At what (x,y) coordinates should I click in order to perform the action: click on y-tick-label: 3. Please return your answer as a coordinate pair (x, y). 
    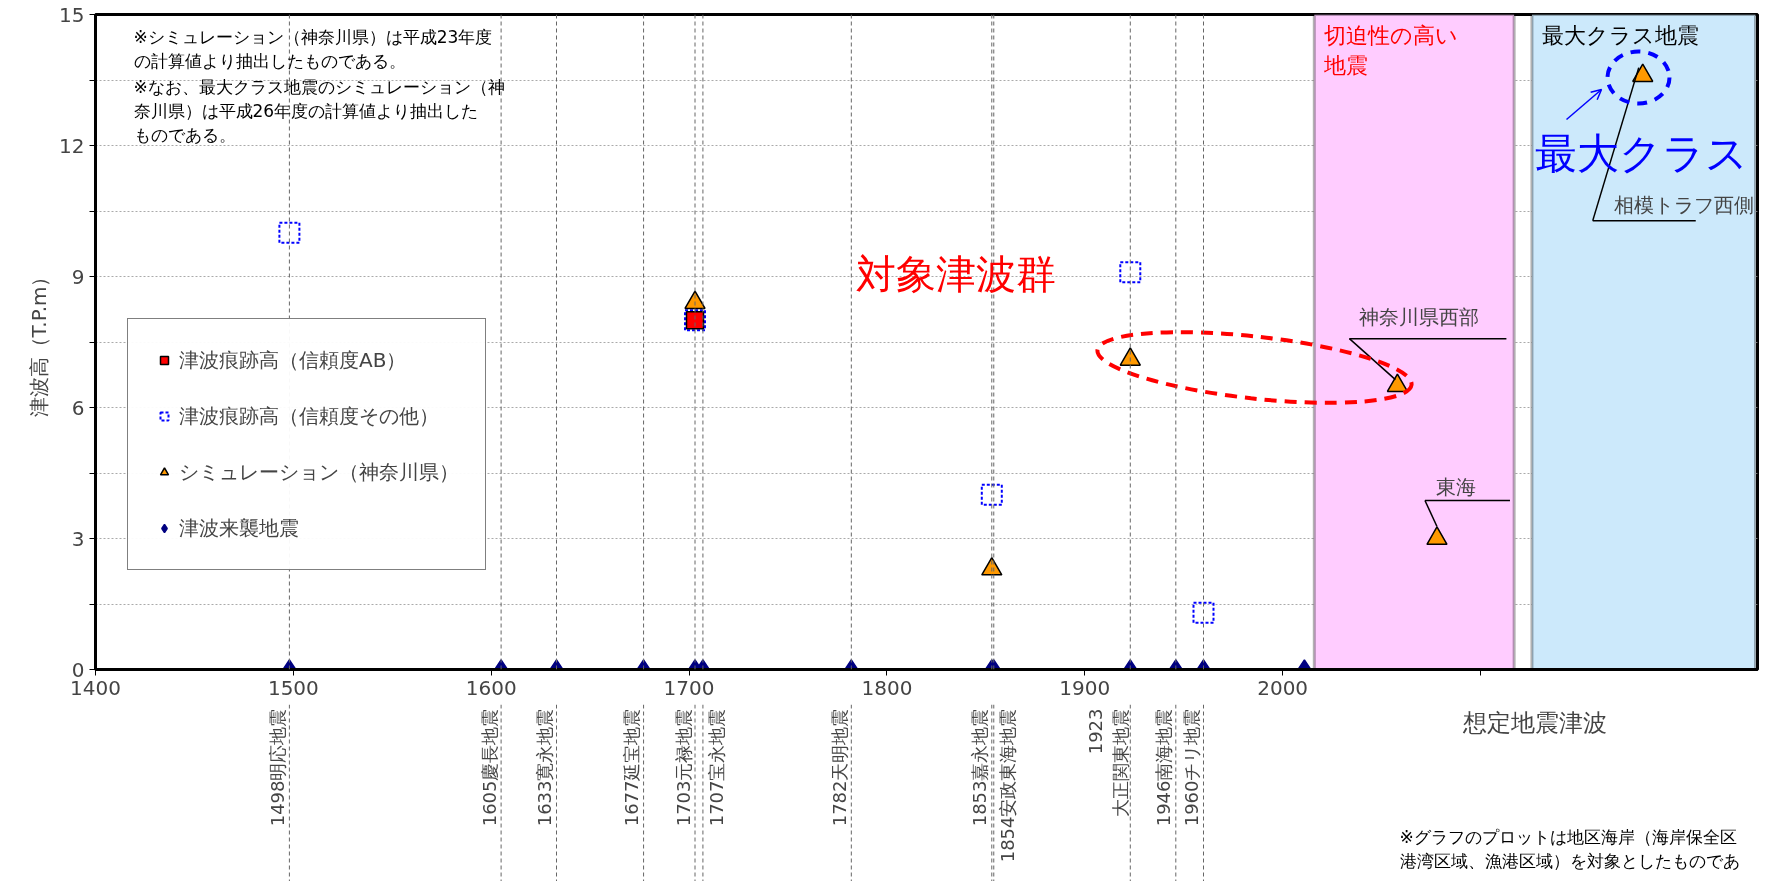
    Looking at the image, I should click on (78, 538).